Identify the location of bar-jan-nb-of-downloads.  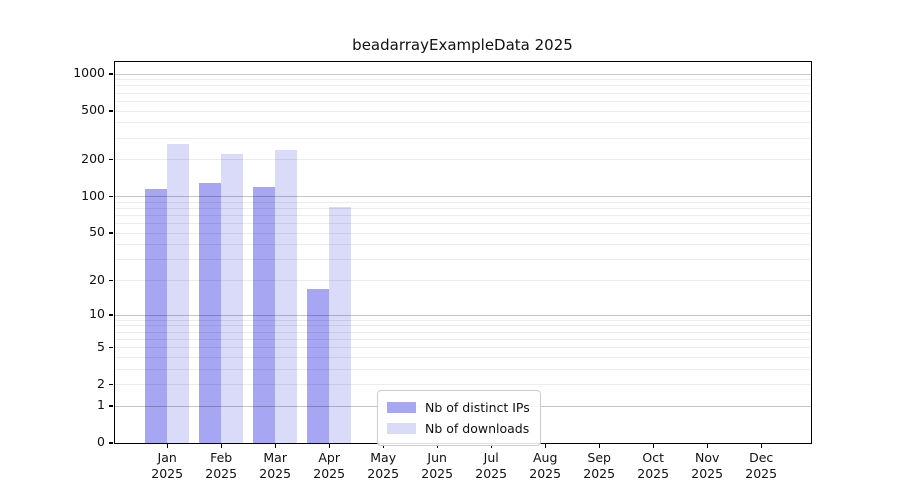
(178, 293).